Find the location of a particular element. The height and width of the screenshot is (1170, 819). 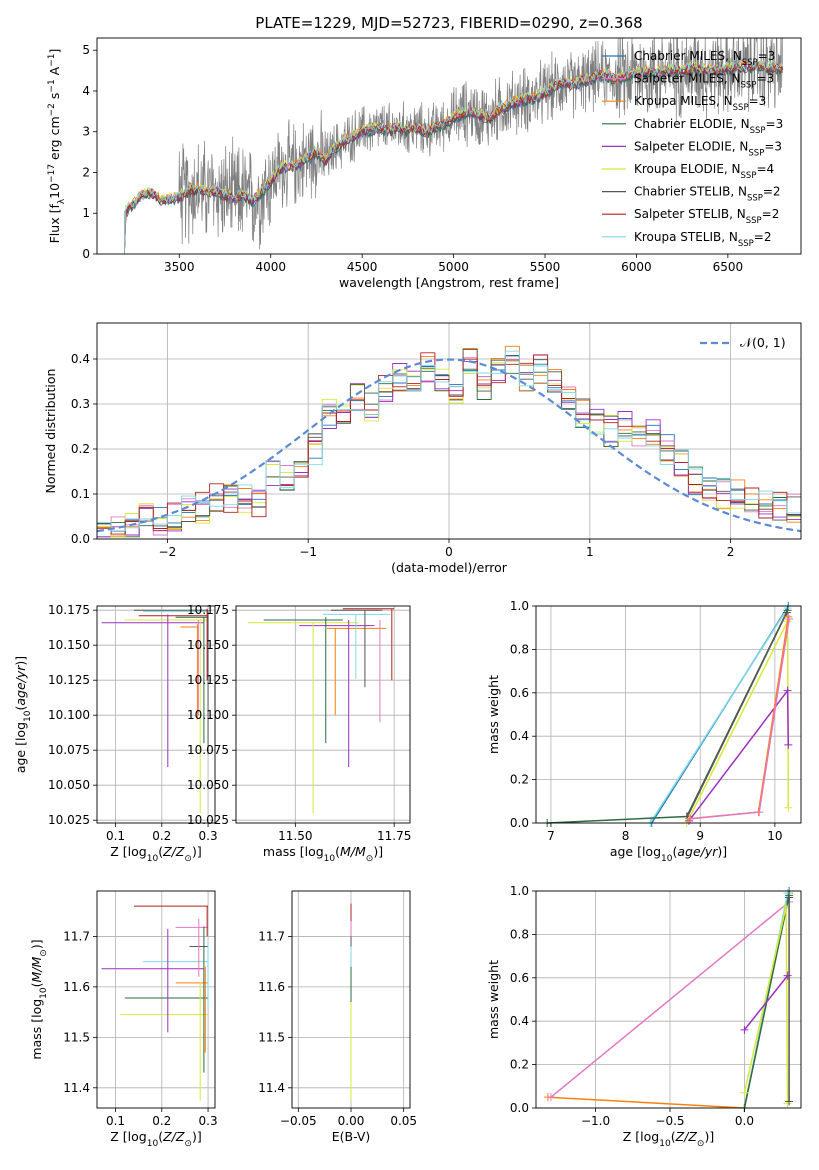

x-tick-label: −1 is located at coordinates (308, 552).